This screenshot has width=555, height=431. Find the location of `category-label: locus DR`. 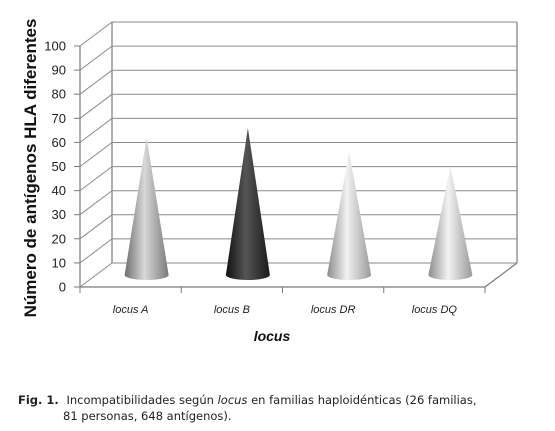

category-label: locus DR is located at coordinates (333, 310).